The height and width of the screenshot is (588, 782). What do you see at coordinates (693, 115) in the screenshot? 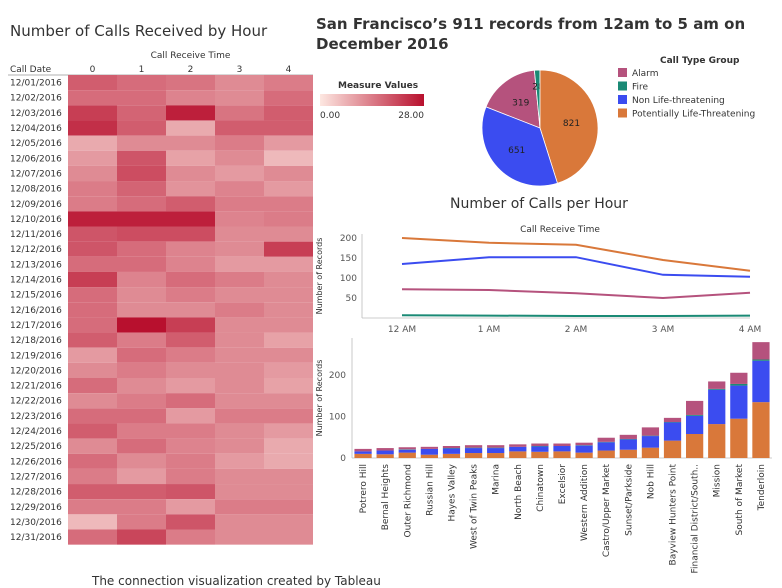
I see `group-legend-label: Potentially Life-Threatening` at bounding box center [693, 115].